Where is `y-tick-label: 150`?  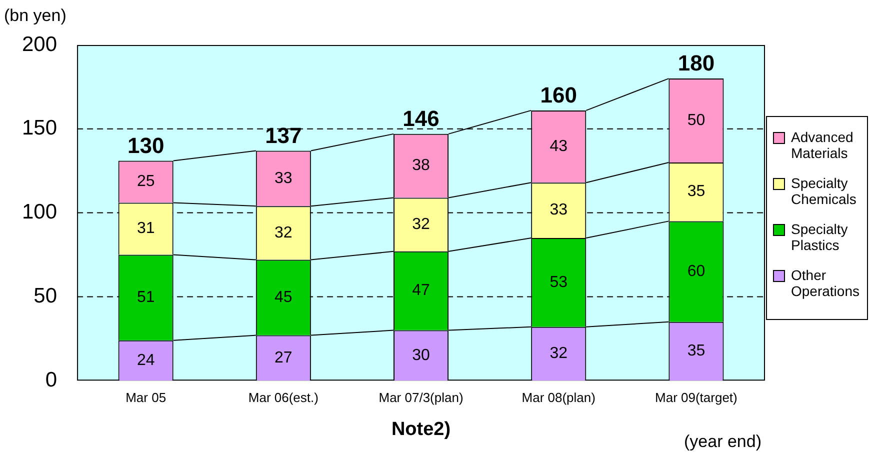
y-tick-label: 150 is located at coordinates (40, 128).